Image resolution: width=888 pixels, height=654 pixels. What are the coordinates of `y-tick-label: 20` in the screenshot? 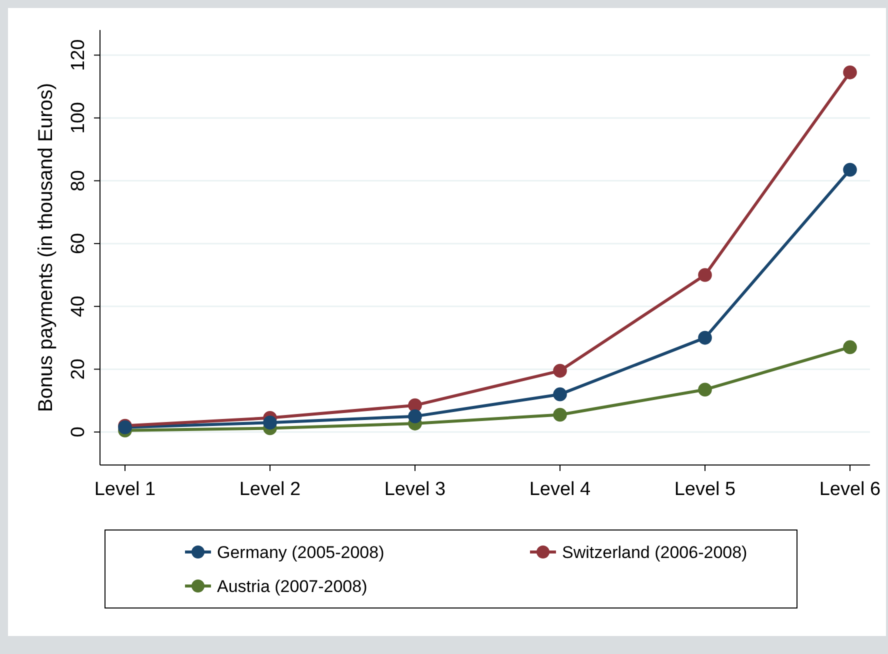 It's located at (78, 369).